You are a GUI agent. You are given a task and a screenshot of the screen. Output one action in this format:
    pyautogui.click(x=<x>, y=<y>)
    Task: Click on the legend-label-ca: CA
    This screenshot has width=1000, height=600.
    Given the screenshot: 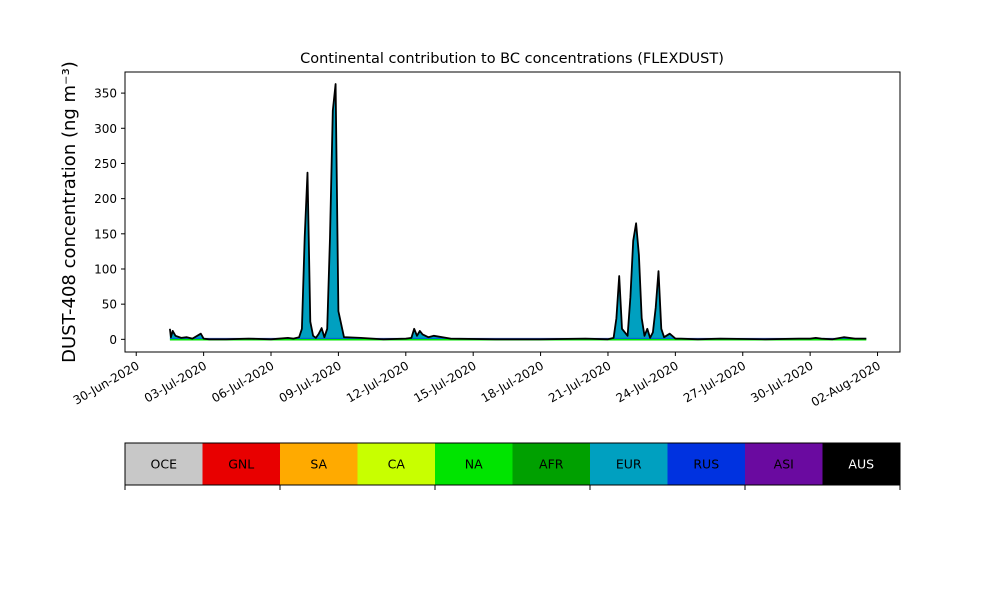 What is the action you would take?
    pyautogui.click(x=397, y=464)
    